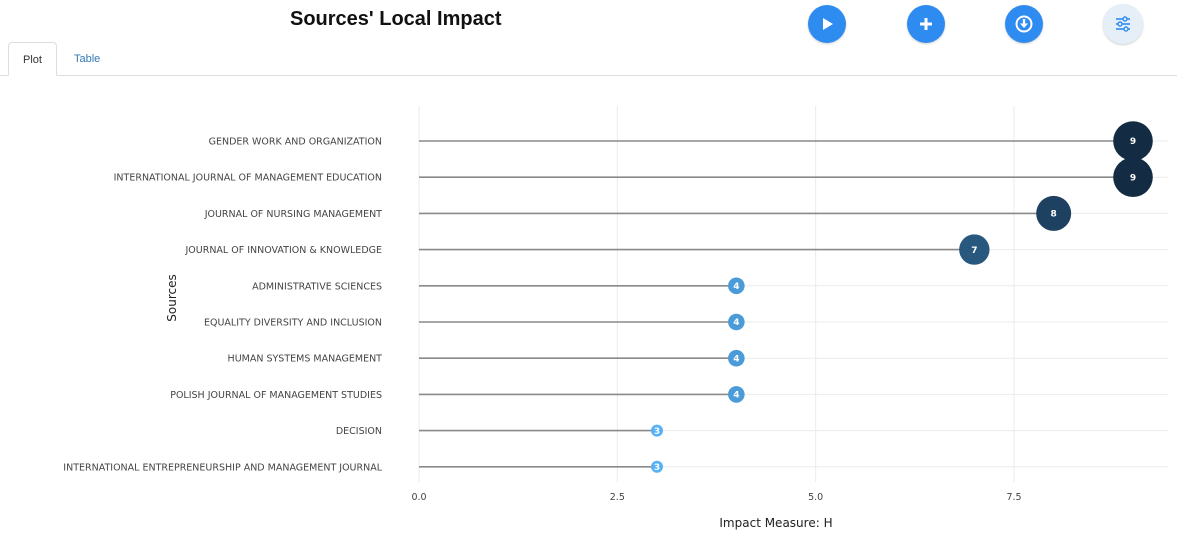 The height and width of the screenshot is (533, 1177). What do you see at coordinates (293, 323) in the screenshot?
I see `y-tick-label: EQUALITY DIVERSITY AND INCLUSION` at bounding box center [293, 323].